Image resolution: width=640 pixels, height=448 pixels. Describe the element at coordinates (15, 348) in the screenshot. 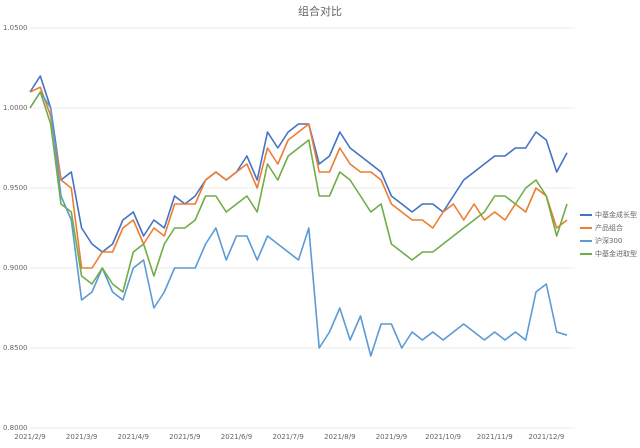

I see `y-tick-label: 0.8500` at that location.